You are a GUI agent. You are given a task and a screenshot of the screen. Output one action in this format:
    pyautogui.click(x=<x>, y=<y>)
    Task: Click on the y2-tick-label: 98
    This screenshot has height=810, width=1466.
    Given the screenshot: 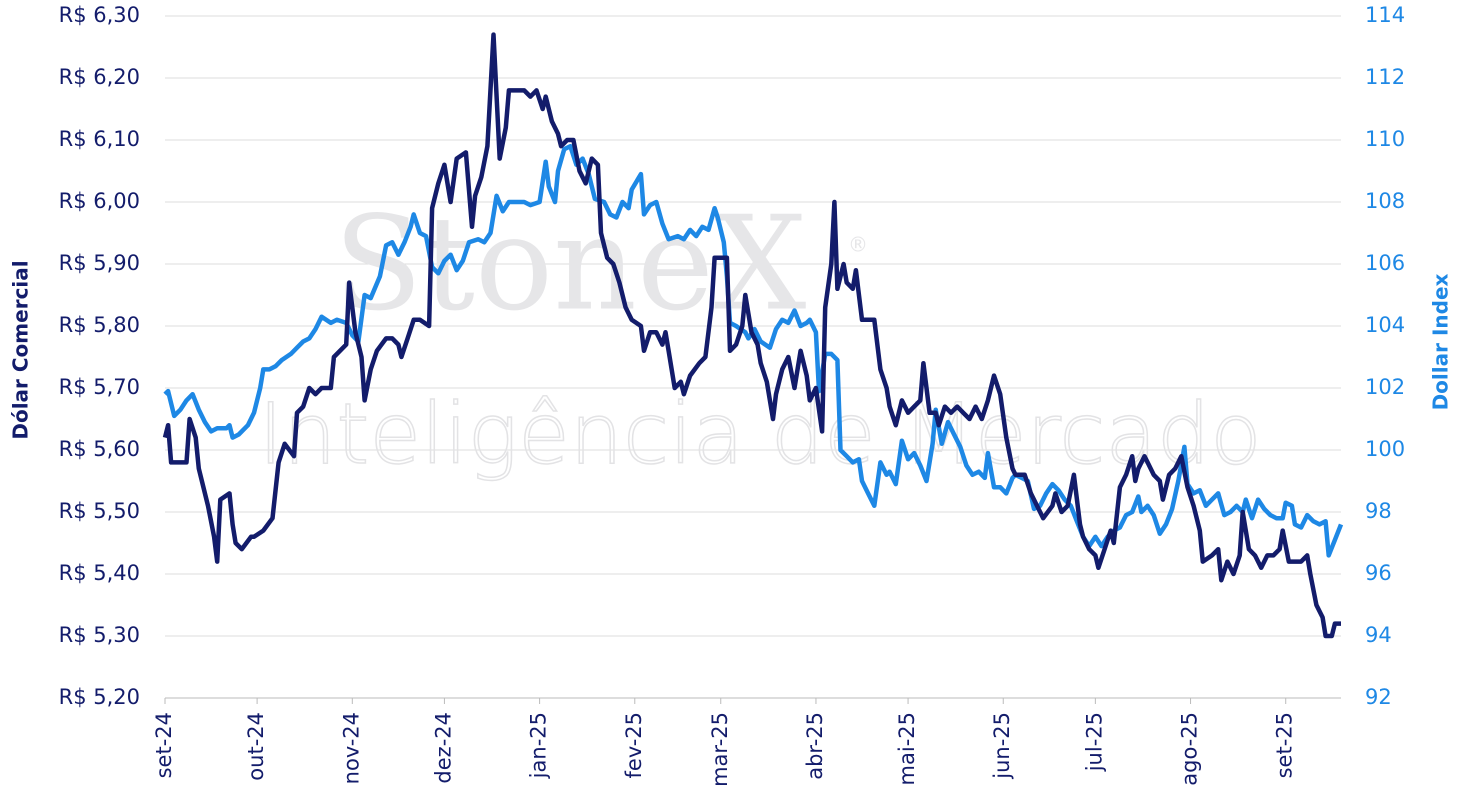 What is the action you would take?
    pyautogui.click(x=1378, y=511)
    